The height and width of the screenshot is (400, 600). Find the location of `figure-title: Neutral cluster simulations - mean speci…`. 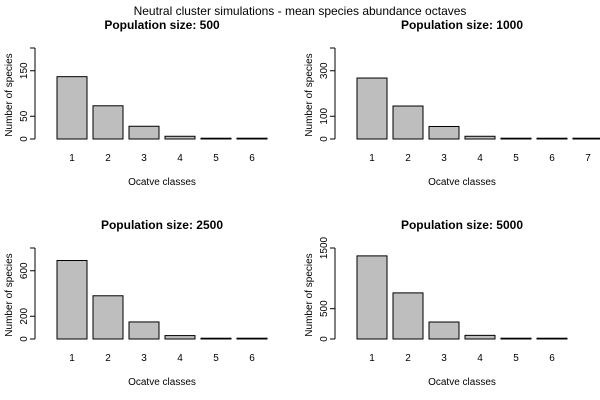

figure-title: Neutral cluster simulations - mean speci… is located at coordinates (300, 11).